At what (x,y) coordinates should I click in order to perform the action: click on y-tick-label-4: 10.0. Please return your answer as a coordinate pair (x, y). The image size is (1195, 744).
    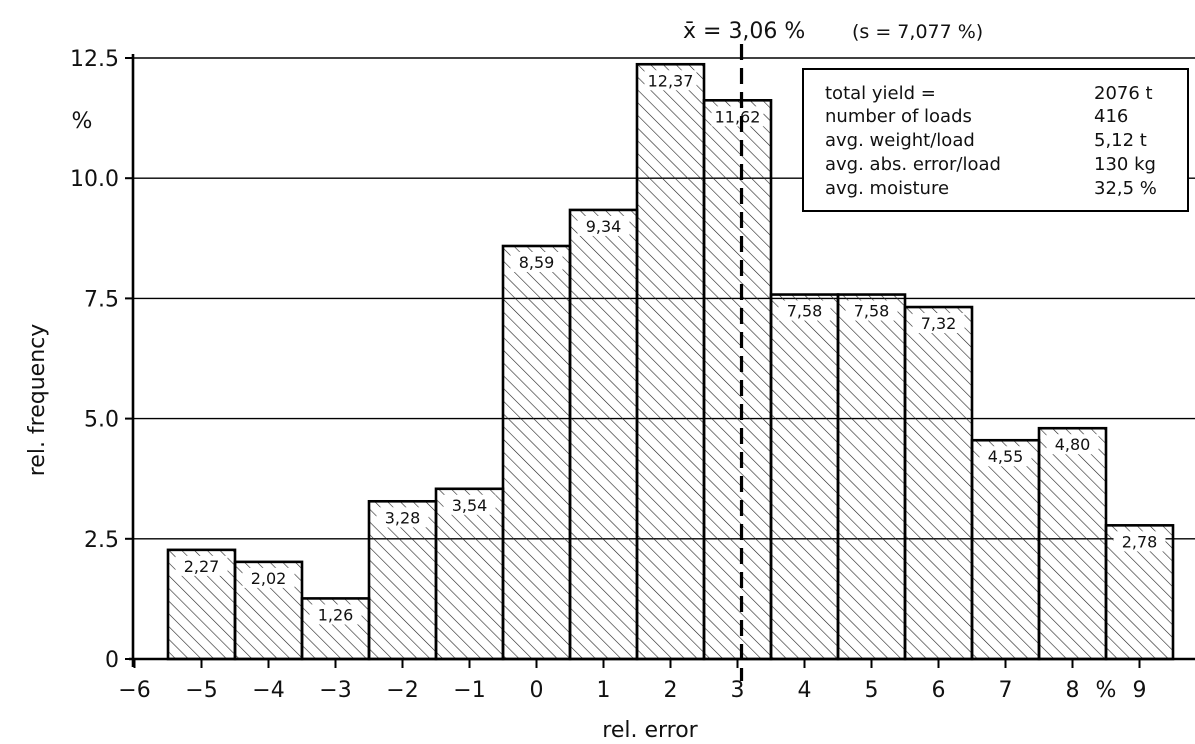
    Looking at the image, I should click on (94, 179).